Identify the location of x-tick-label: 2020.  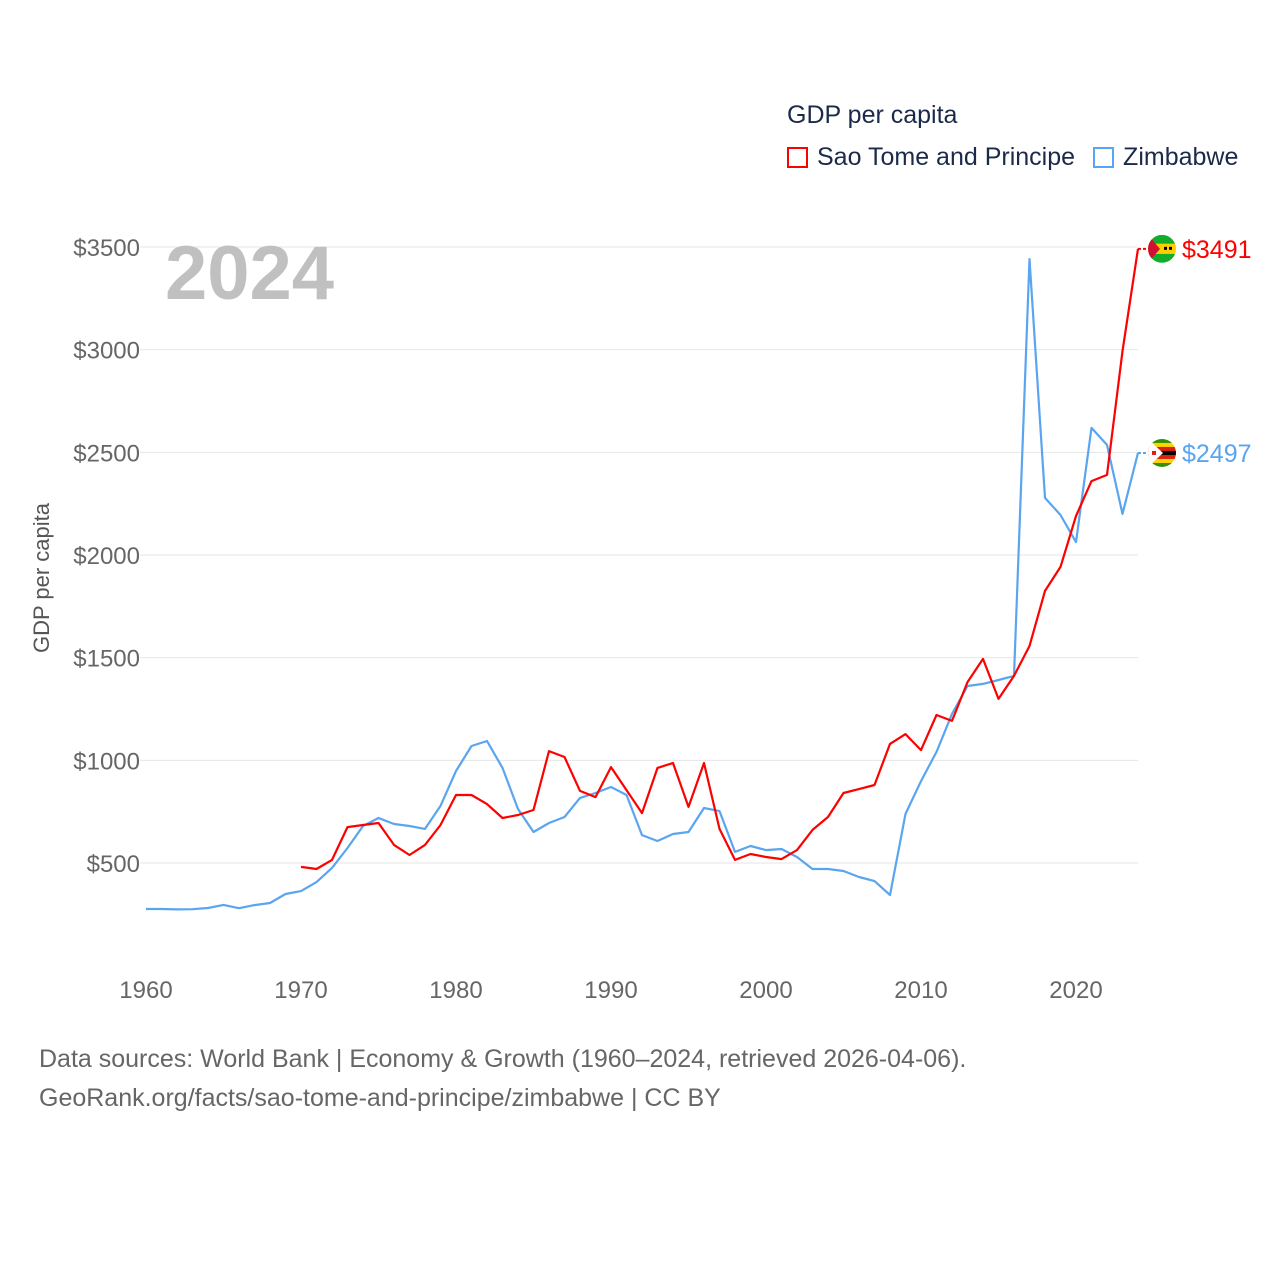
(1075, 990).